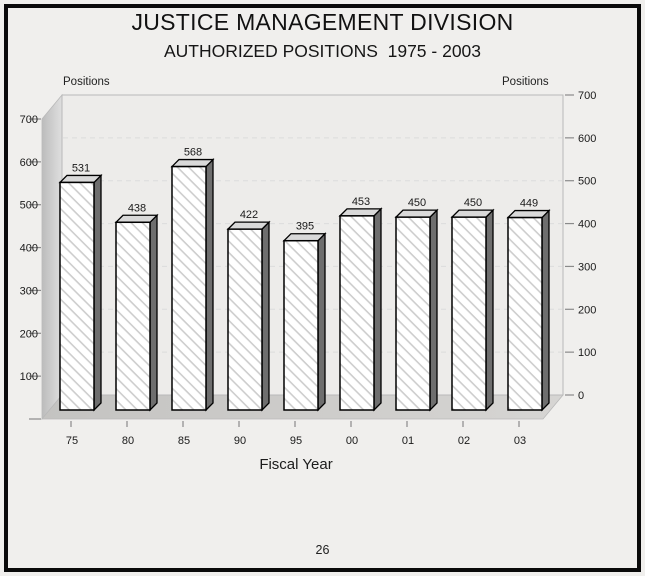 The width and height of the screenshot is (645, 576). Describe the element at coordinates (464, 441) in the screenshot. I see `x-axis-tick-label: 02` at that location.